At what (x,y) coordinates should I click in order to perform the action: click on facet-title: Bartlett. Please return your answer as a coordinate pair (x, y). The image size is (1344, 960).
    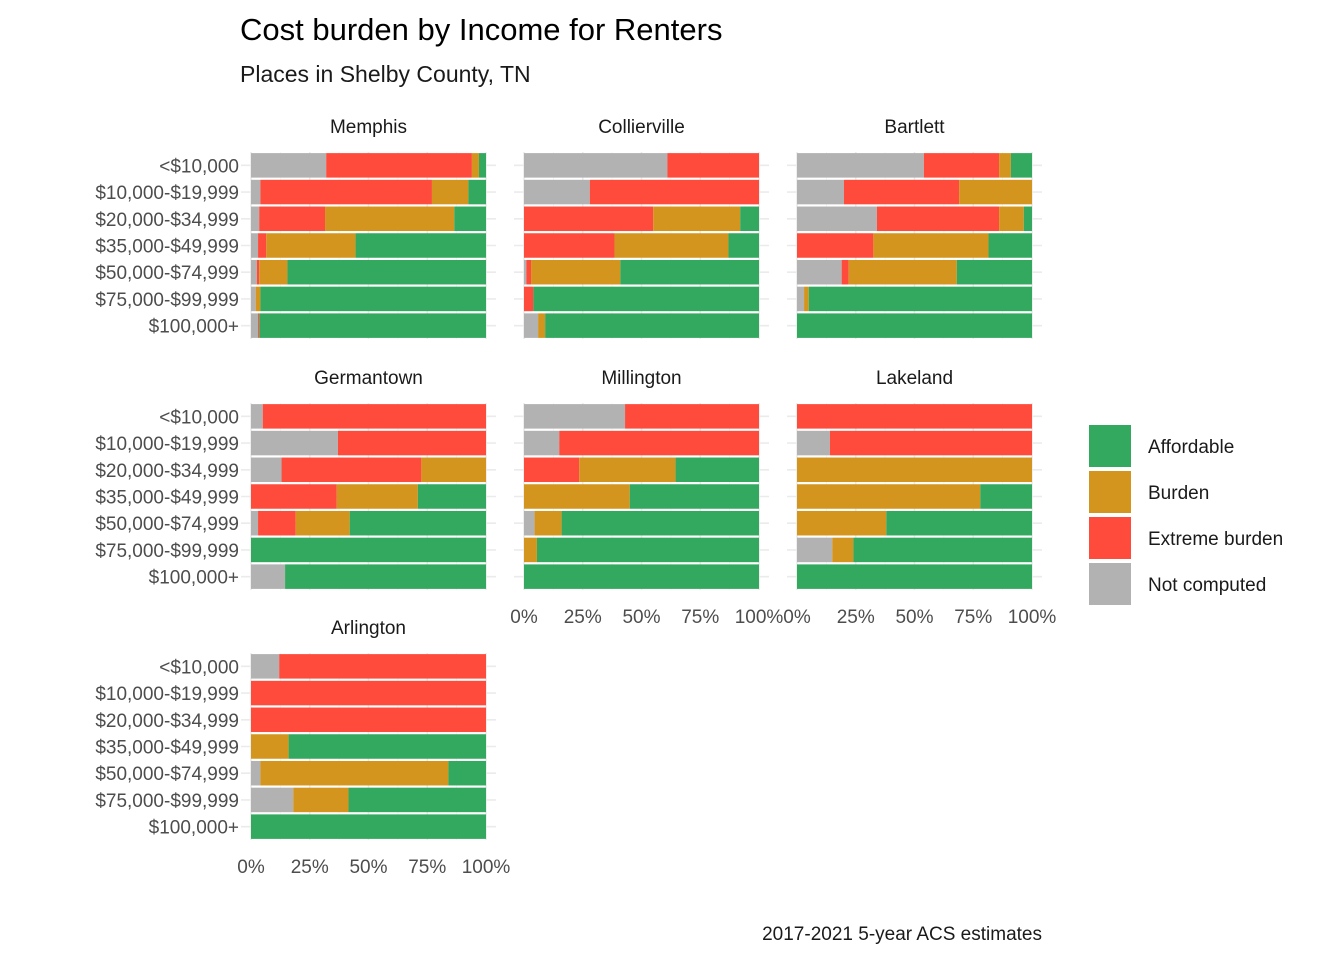
    Looking at the image, I should click on (914, 127).